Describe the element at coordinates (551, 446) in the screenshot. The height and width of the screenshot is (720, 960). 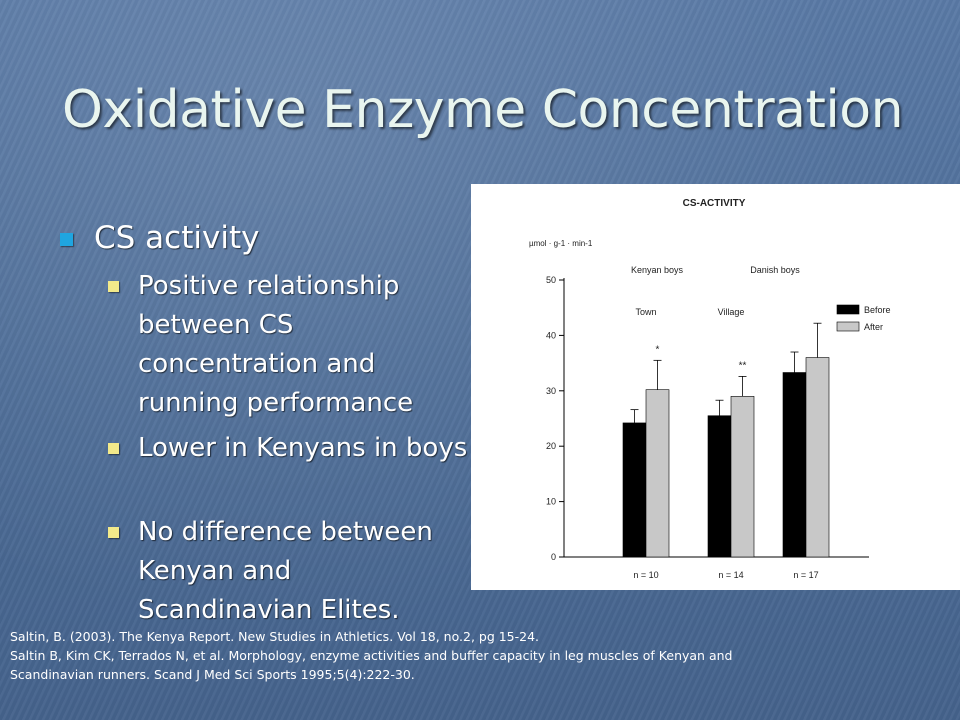
I see `y-tick-label: 20` at that location.